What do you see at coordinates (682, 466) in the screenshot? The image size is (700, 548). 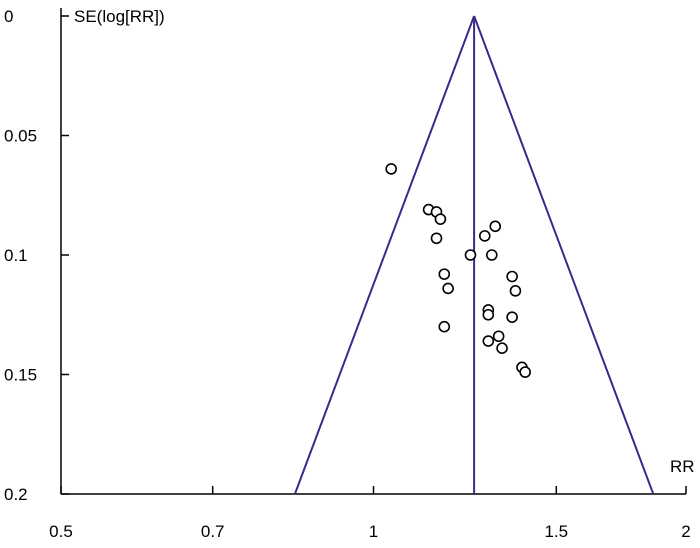 I see `x-axis-label: RR` at bounding box center [682, 466].